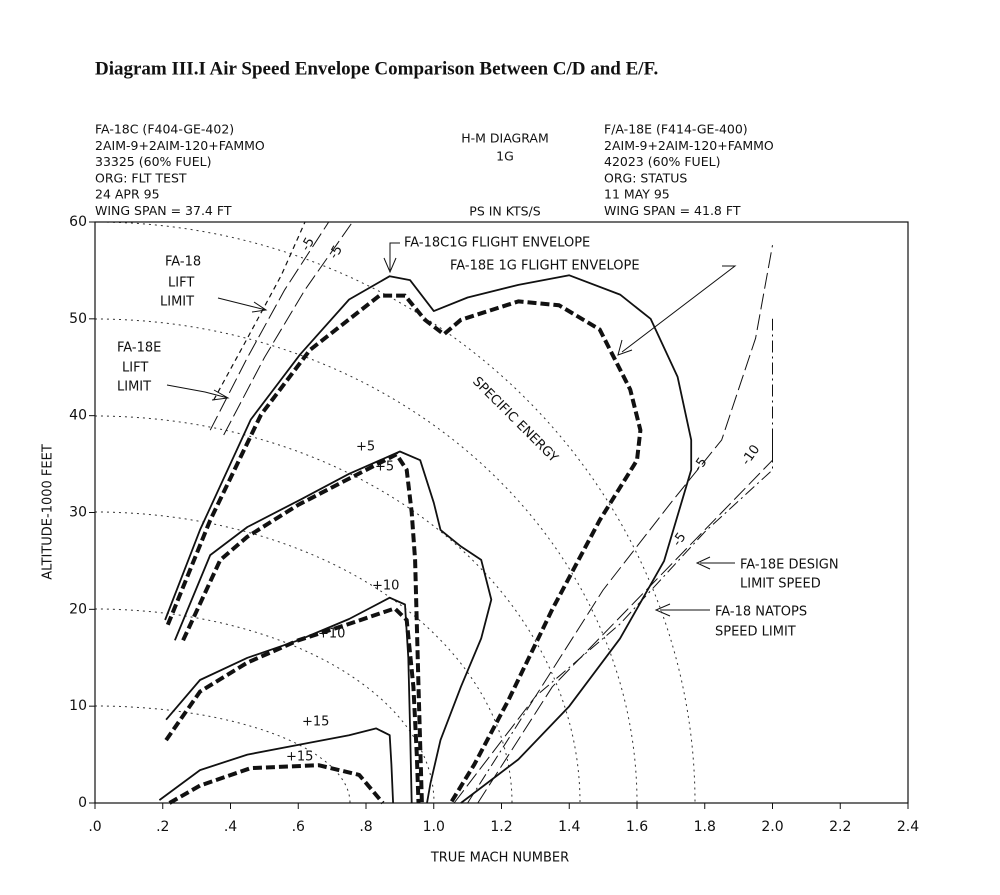 The image size is (1000, 895). What do you see at coordinates (772, 827) in the screenshot?
I see `x-tick-label: 2.0` at bounding box center [772, 827].